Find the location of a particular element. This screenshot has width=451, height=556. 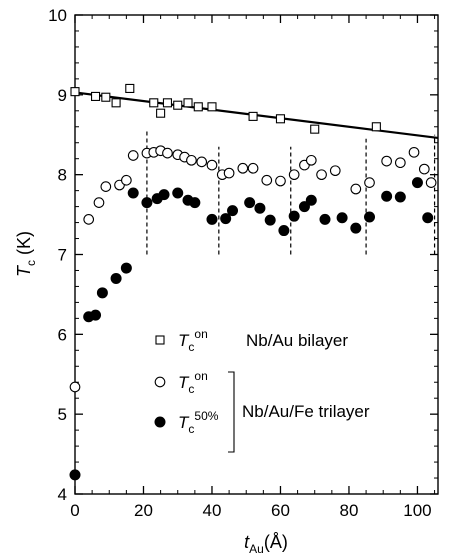

period-dashed-lines is located at coordinates (291, 192).